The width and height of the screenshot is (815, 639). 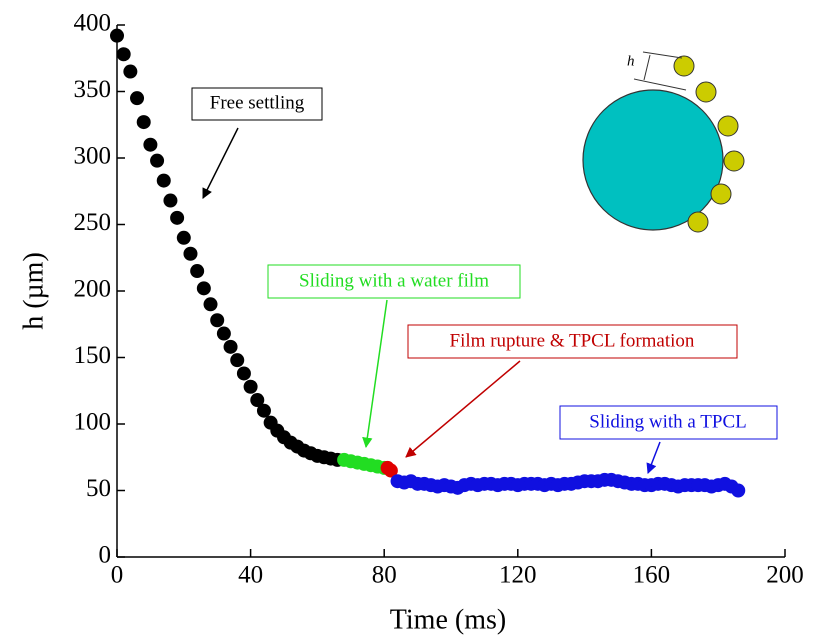 What do you see at coordinates (93, 156) in the screenshot?
I see `y-tick-label: 300` at bounding box center [93, 156].